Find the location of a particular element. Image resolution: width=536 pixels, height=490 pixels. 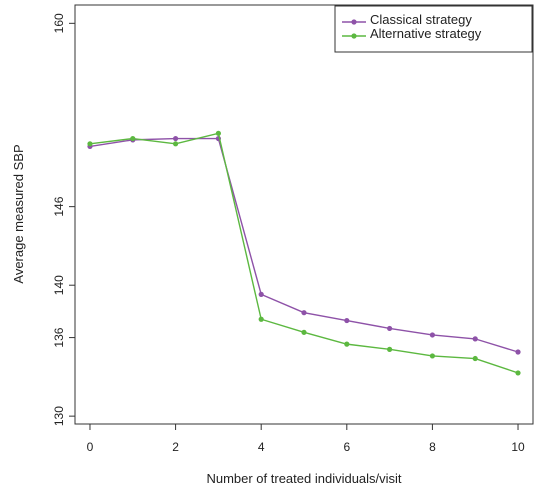

legend-box is located at coordinates (433, 29).